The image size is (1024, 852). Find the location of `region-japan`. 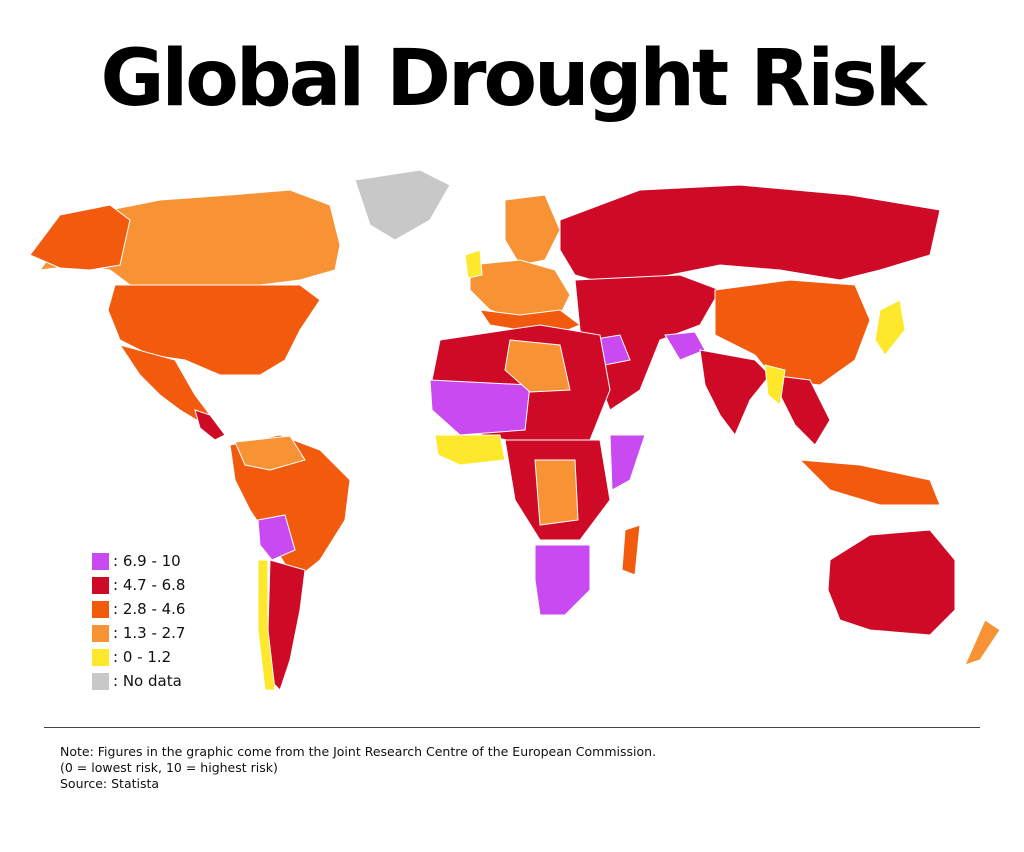

region-japan is located at coordinates (890, 327).